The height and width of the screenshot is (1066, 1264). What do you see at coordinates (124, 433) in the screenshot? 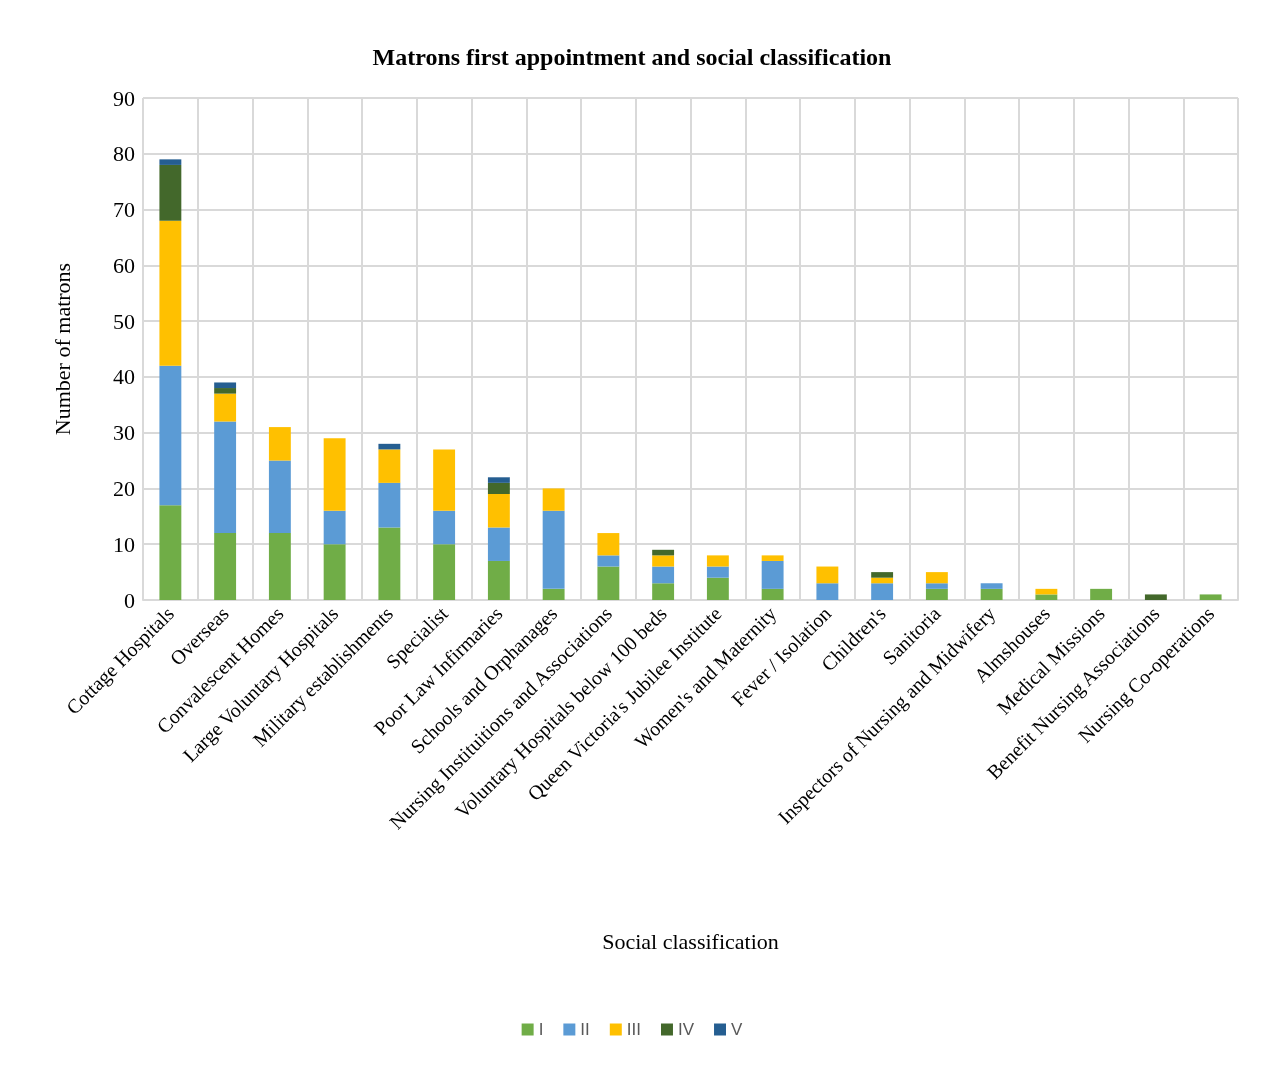
I see `y-tick-label: 30` at bounding box center [124, 433].